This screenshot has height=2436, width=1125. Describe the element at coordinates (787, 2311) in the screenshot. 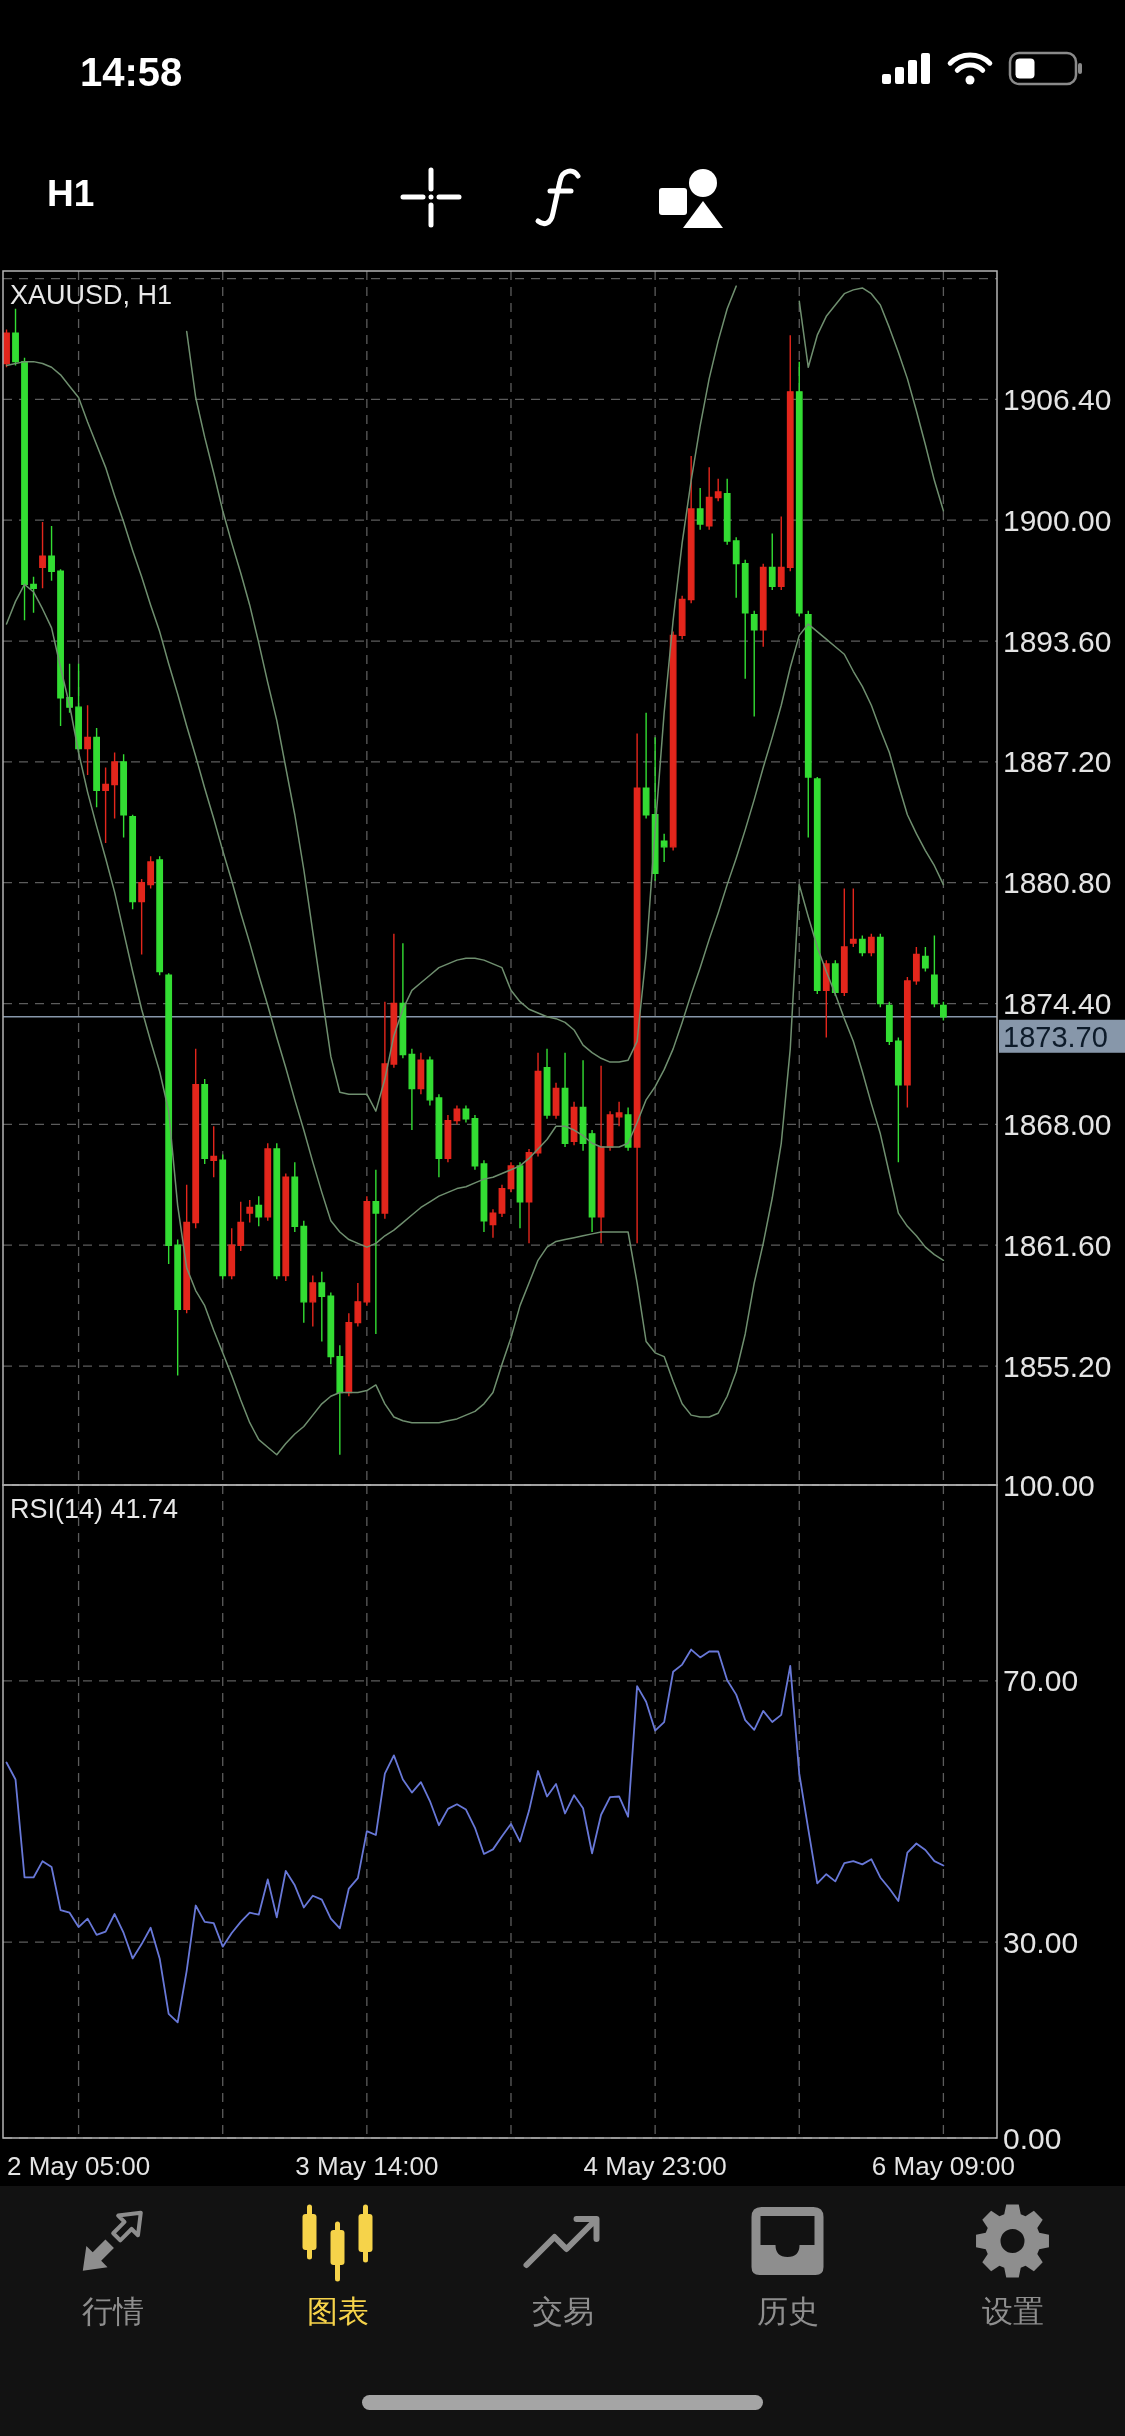

I see `text: 历史` at that location.